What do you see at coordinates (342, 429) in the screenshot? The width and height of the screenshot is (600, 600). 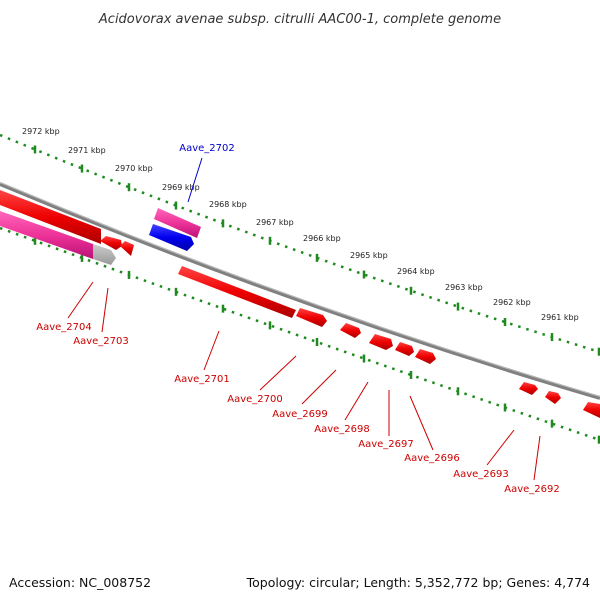 I see `gene-label-Aave_2698: Aave_2698` at bounding box center [342, 429].